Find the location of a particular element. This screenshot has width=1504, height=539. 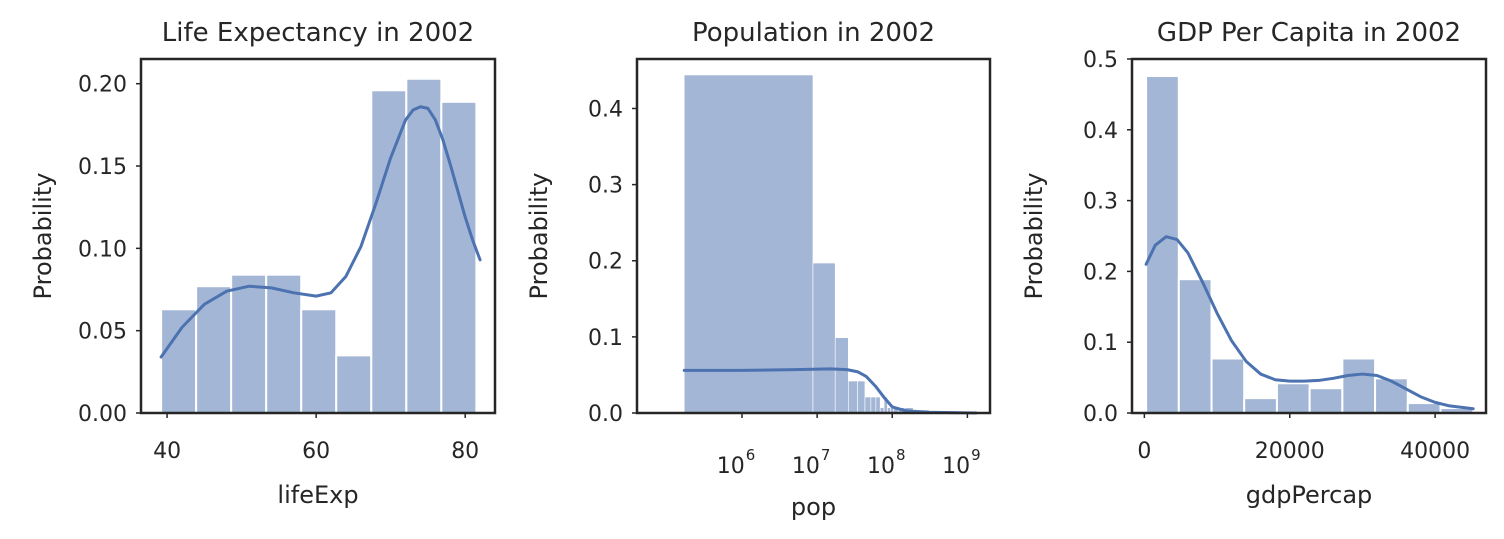

x-axis-label: lifeExp is located at coordinates (317, 495).